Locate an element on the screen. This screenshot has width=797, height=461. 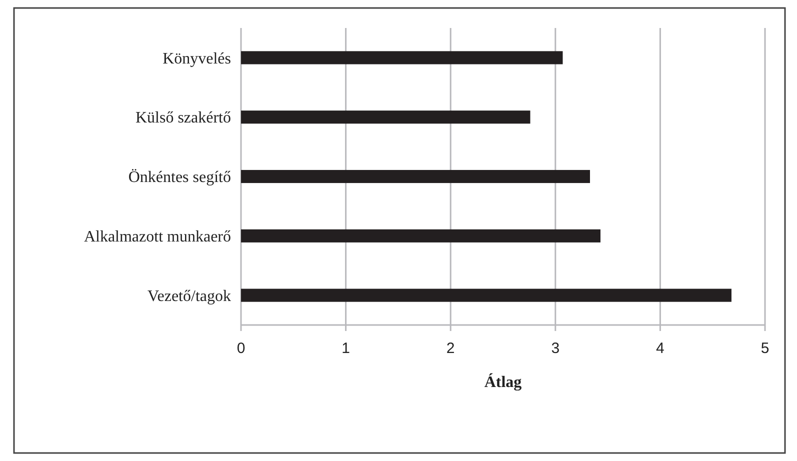
y-tick-label: Külső szakértő is located at coordinates (183, 118).